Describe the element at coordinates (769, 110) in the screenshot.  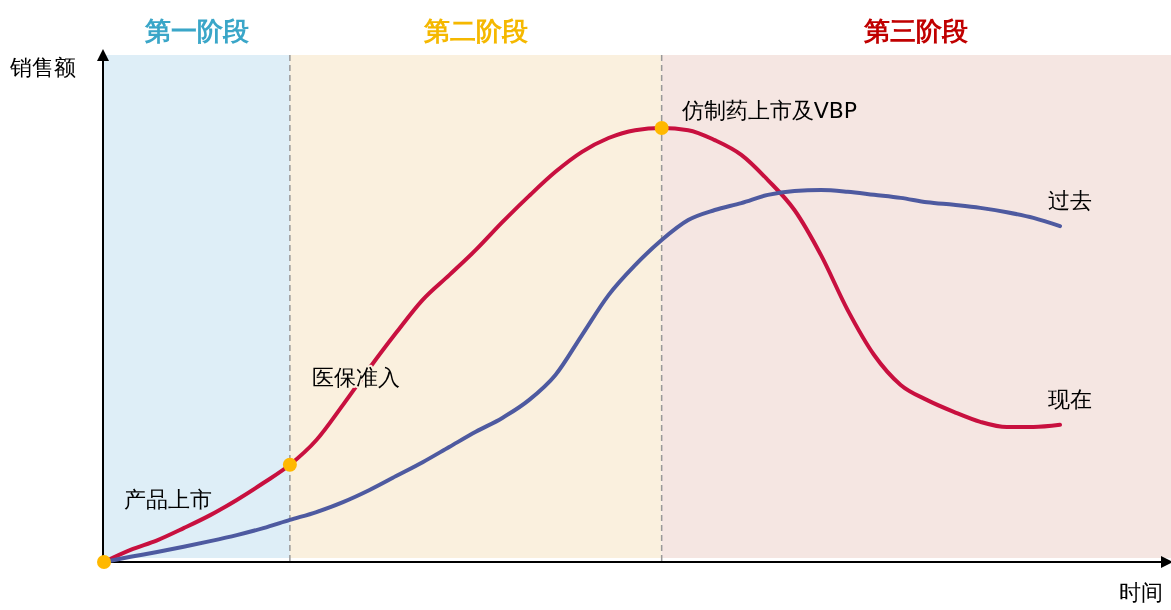
I see `text: 仿制药上市及VBP` at that location.